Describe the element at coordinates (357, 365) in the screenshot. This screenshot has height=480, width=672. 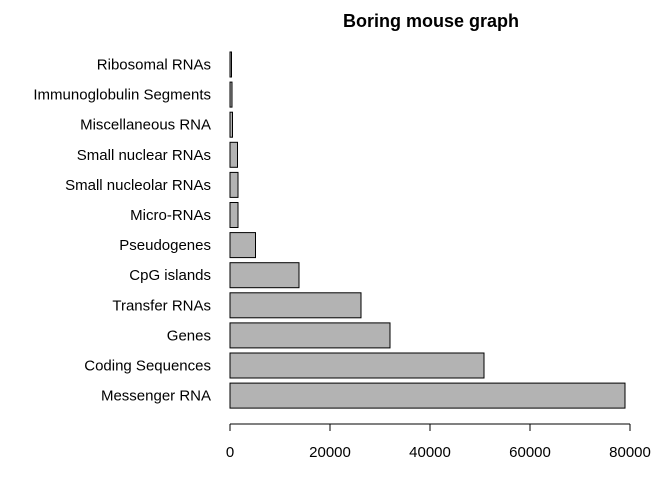
I see `bar-coding-sequences` at that location.